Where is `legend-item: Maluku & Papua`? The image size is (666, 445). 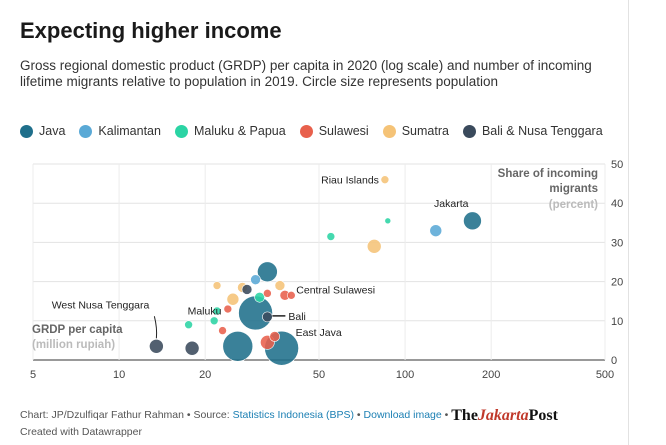
legend-item: Maluku & Papua is located at coordinates (230, 131).